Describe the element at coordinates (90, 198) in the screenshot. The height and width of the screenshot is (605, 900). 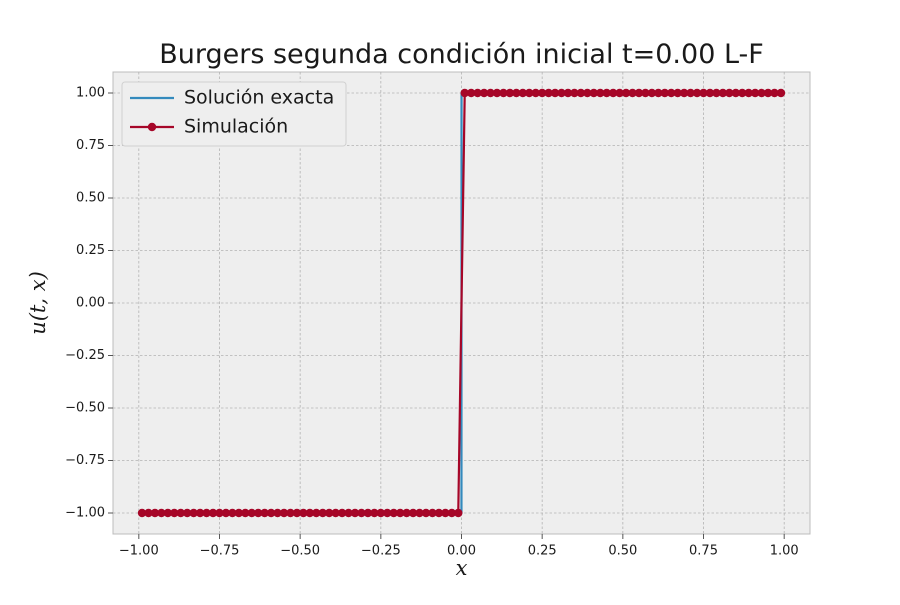
I see `y-tick-label: 0.50` at that location.